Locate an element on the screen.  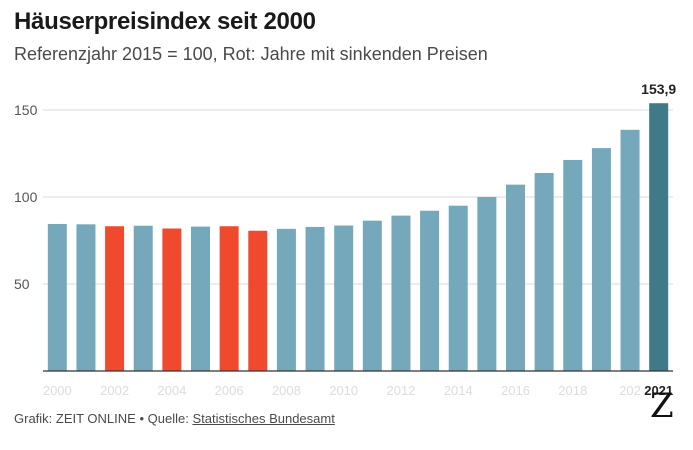
bar-2004 is located at coordinates (172, 299).